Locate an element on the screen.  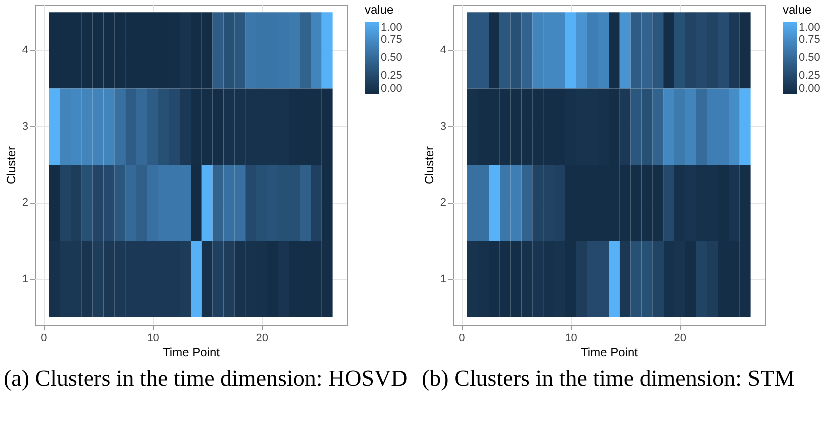
text: (a) Clusters in the time dimension: HOSVD is located at coordinates (206, 379).